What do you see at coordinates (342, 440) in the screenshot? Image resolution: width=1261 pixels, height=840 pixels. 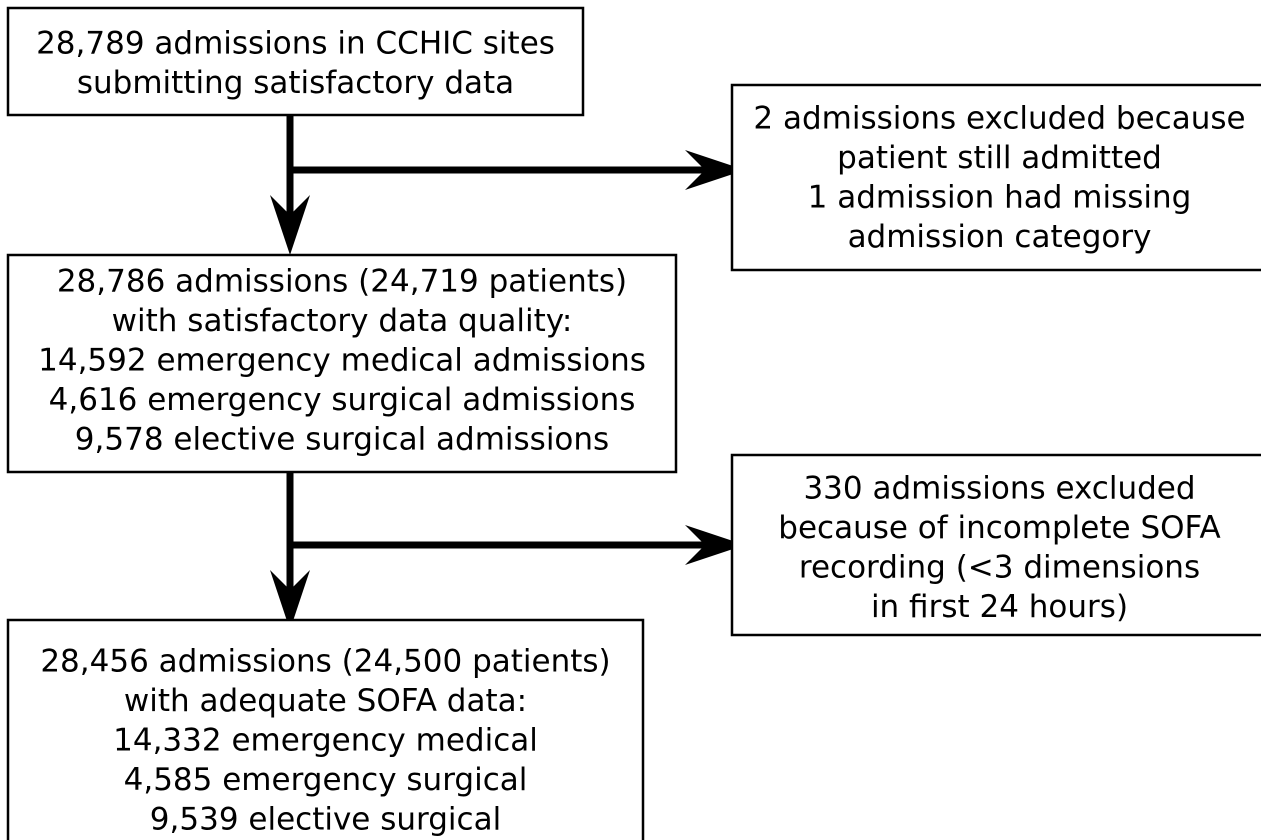 I see `node-text: 9,578 elective surgical admissions` at bounding box center [342, 440].